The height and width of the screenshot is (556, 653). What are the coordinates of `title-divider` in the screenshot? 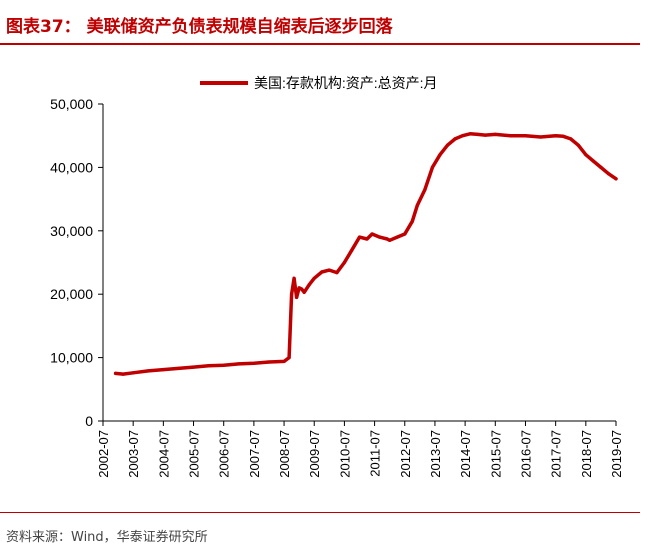 It's located at (320, 44).